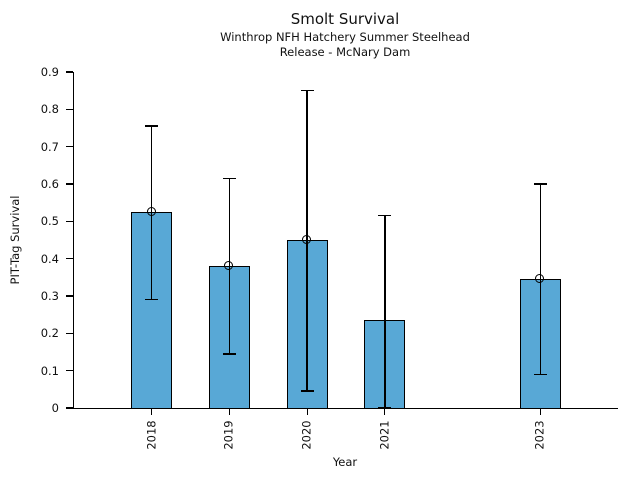  What do you see at coordinates (229, 411) in the screenshot?
I see `x-tick-2019` at bounding box center [229, 411].